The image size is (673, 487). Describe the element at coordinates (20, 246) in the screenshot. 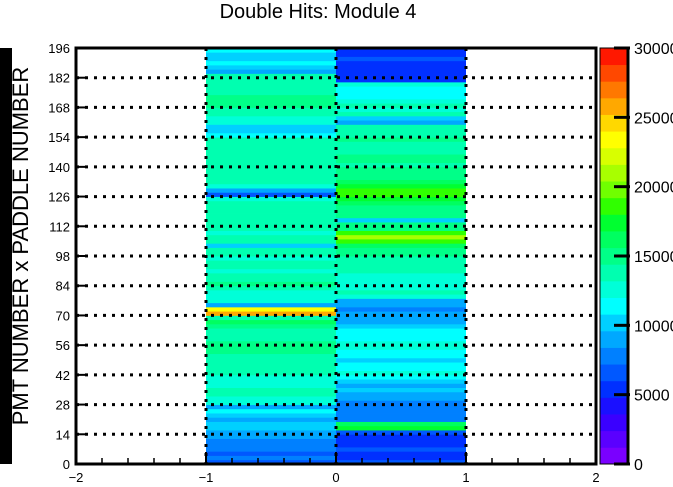

I see `y-axis-label: PMT NUMBER x PADDLE NUMBER` at that location.